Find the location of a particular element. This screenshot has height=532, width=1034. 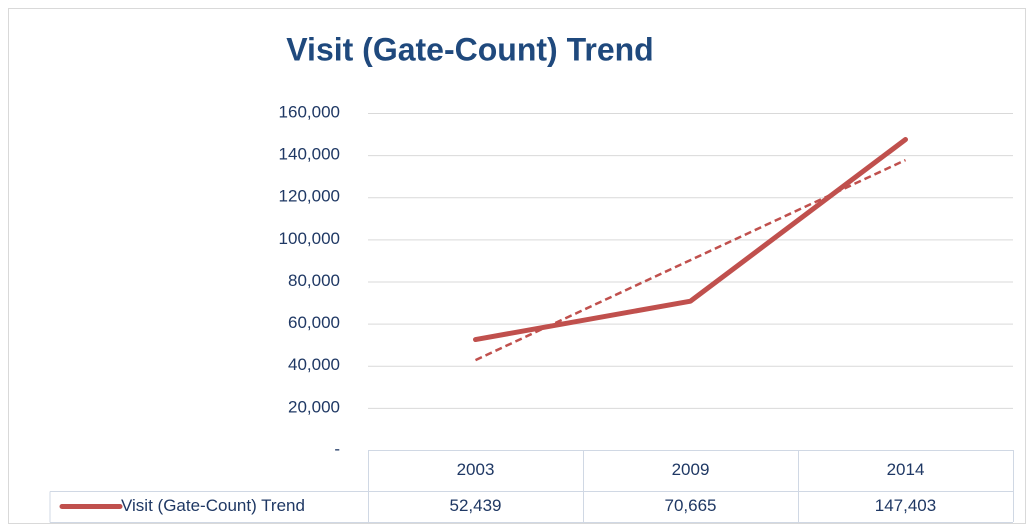

x-tick-label: 2003 is located at coordinates (476, 469).